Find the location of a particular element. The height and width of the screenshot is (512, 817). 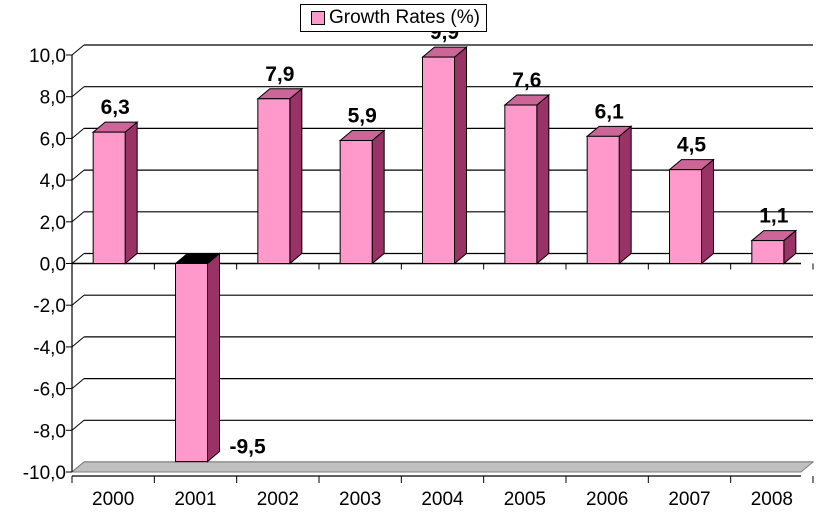

y-tick-label: -10,0 is located at coordinates (44, 473).